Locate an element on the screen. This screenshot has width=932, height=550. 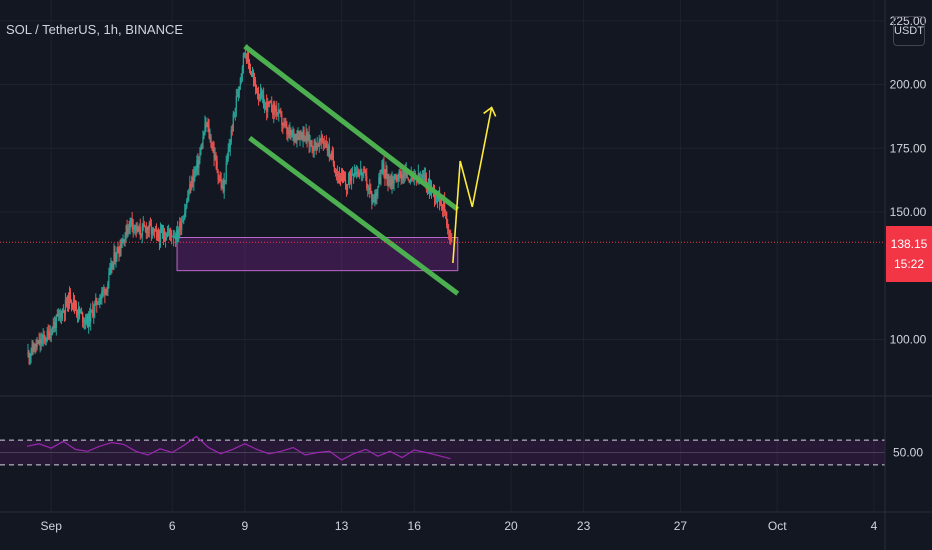
rsi-tick-label: 50.00 is located at coordinates (908, 453).